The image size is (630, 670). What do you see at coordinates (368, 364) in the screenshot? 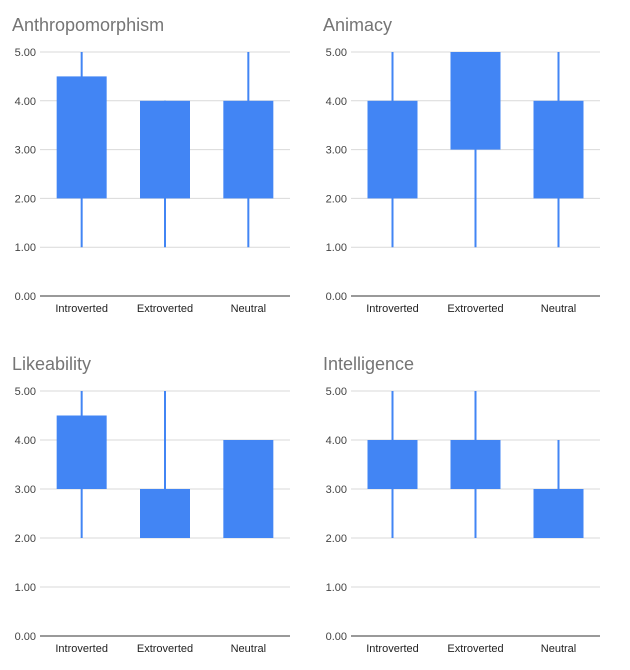
I see `chart-title: Intelligence` at bounding box center [368, 364].